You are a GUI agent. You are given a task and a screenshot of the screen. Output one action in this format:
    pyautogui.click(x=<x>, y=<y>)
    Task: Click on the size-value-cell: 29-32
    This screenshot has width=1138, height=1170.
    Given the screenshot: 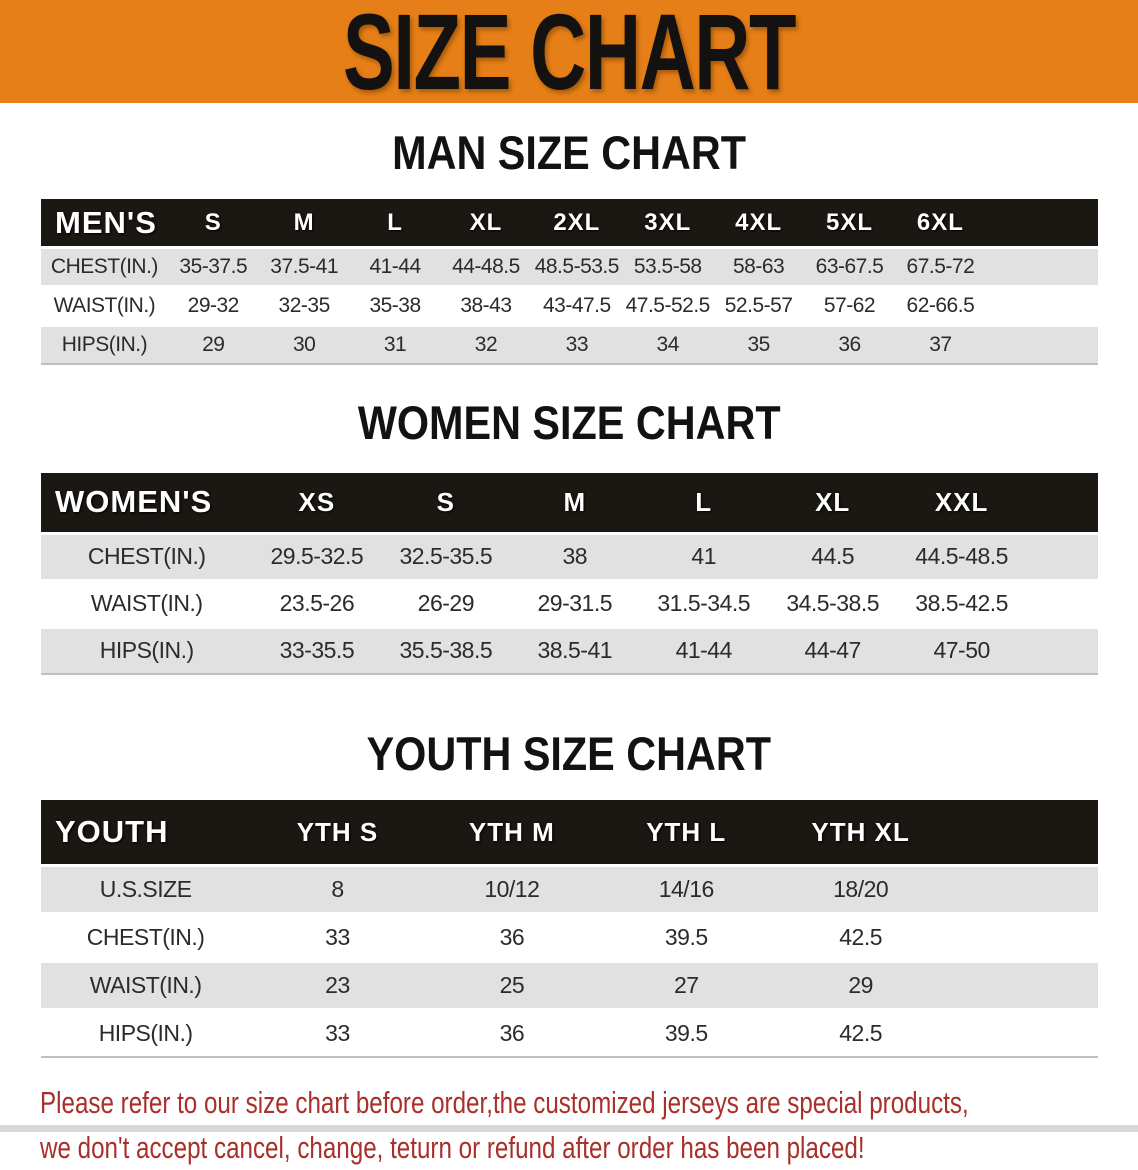 What is the action you would take?
    pyautogui.click(x=213, y=304)
    